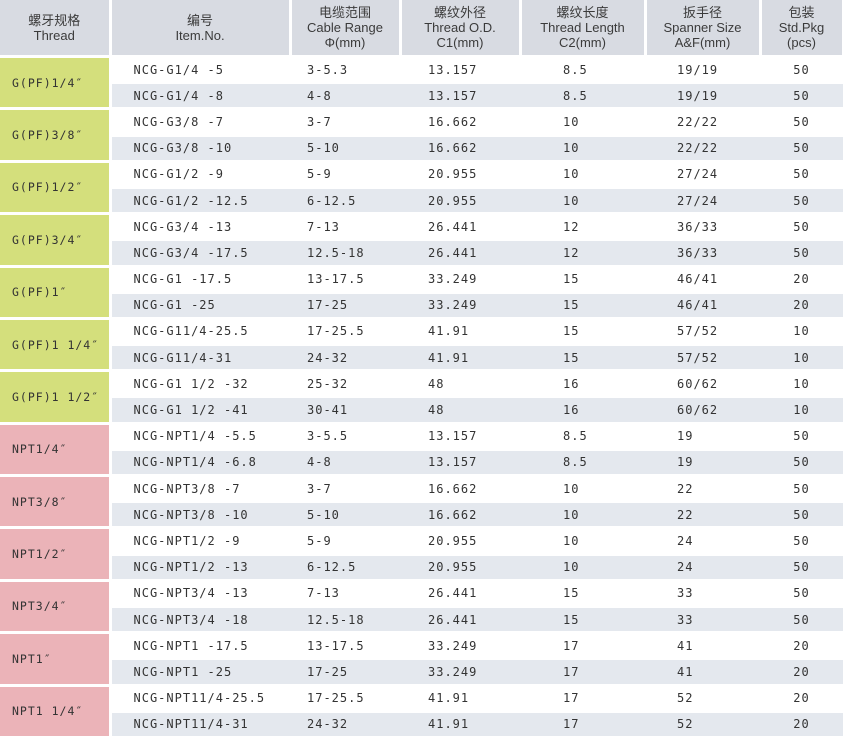 The width and height of the screenshot is (843, 739). What do you see at coordinates (801, 42) in the screenshot?
I see `header-en: (pcs)` at bounding box center [801, 42].